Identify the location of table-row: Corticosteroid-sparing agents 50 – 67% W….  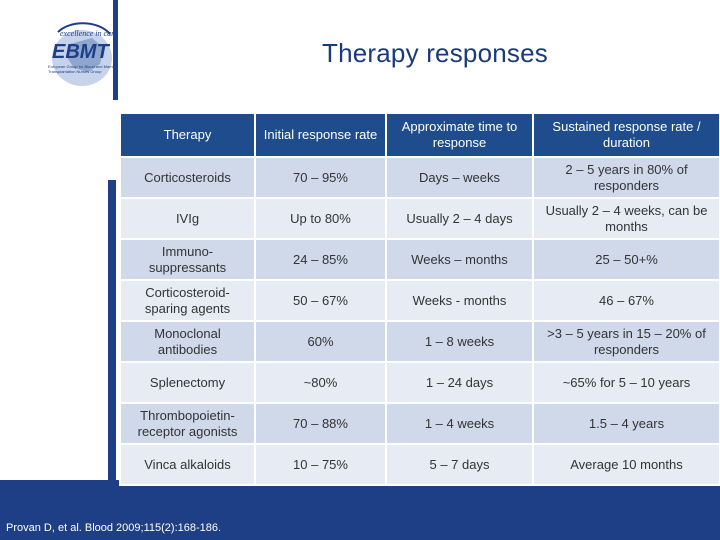
(419, 300).